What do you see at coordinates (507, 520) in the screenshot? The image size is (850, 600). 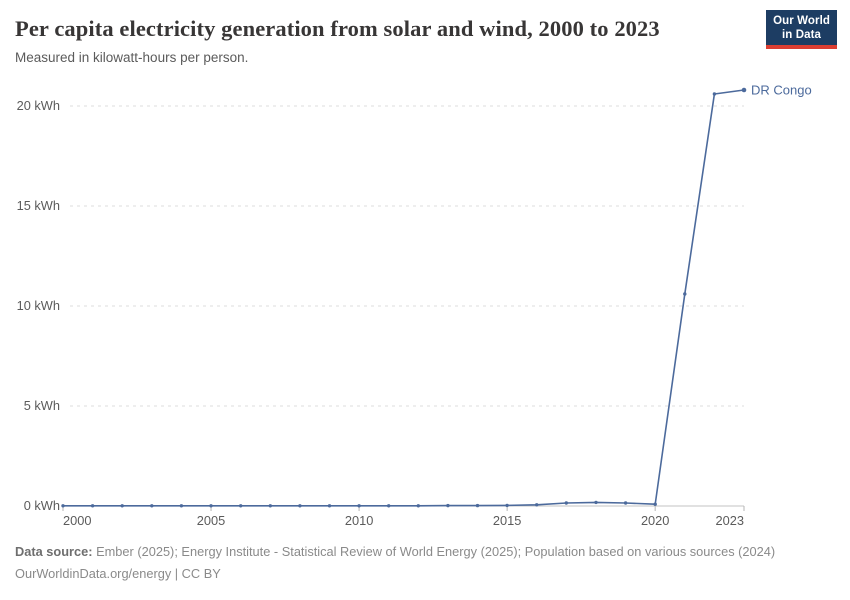 I see `x-axis-tick-label: 2015` at bounding box center [507, 520].